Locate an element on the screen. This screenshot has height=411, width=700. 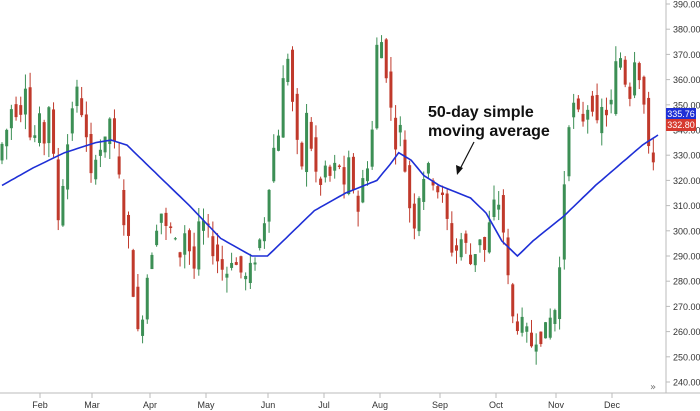
annotation-line-2: moving average is located at coordinates (489, 131).